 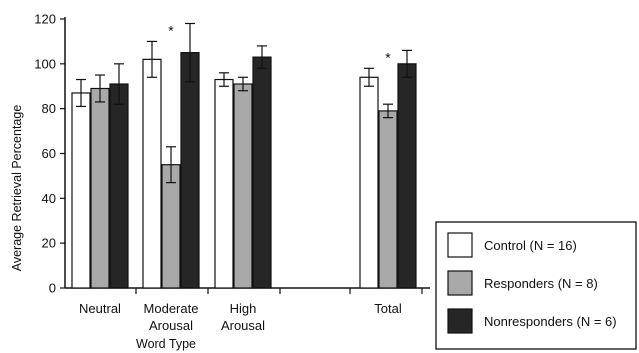 I want to click on x-axis: Neutral Moderate Arousal High Arousal Total, so click(x=247, y=310).